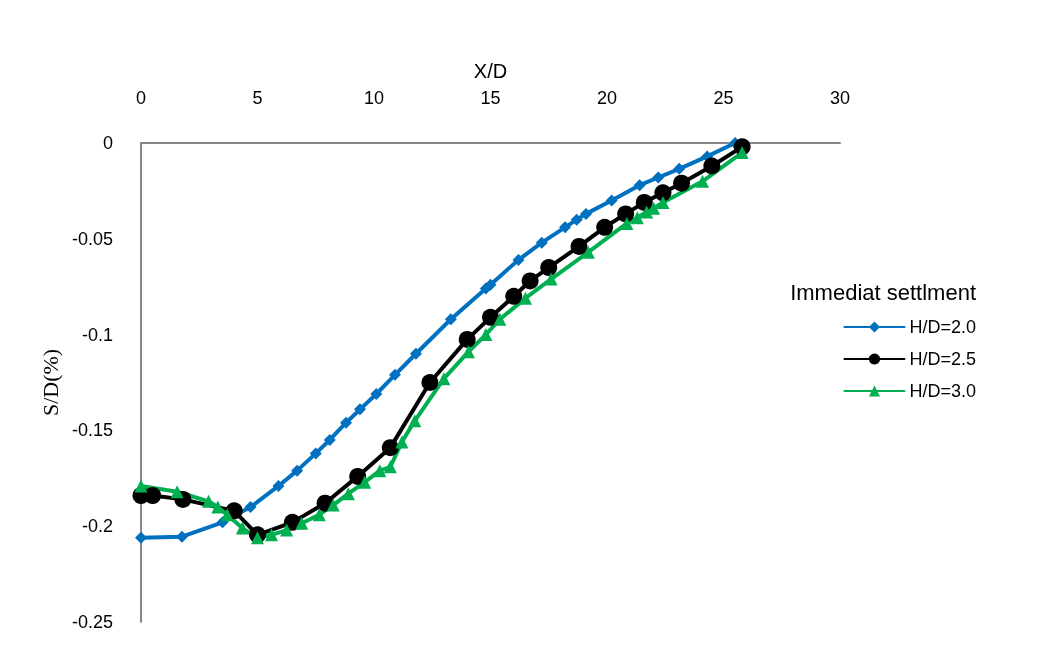 Image resolution: width=1059 pixels, height=645 pixels. What do you see at coordinates (943, 327) in the screenshot?
I see `legend-label: H/D=2.0` at bounding box center [943, 327].